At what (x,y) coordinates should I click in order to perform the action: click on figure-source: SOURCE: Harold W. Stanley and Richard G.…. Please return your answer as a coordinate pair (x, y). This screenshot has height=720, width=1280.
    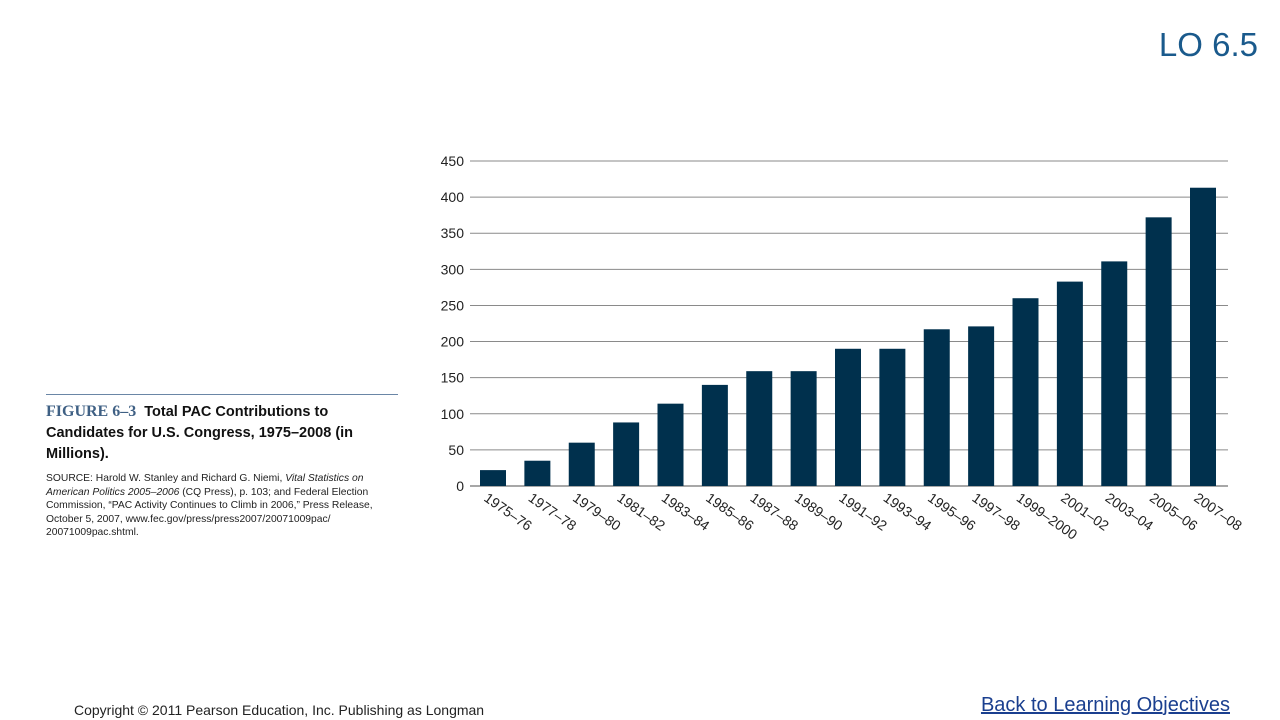
    Looking at the image, I should click on (222, 506).